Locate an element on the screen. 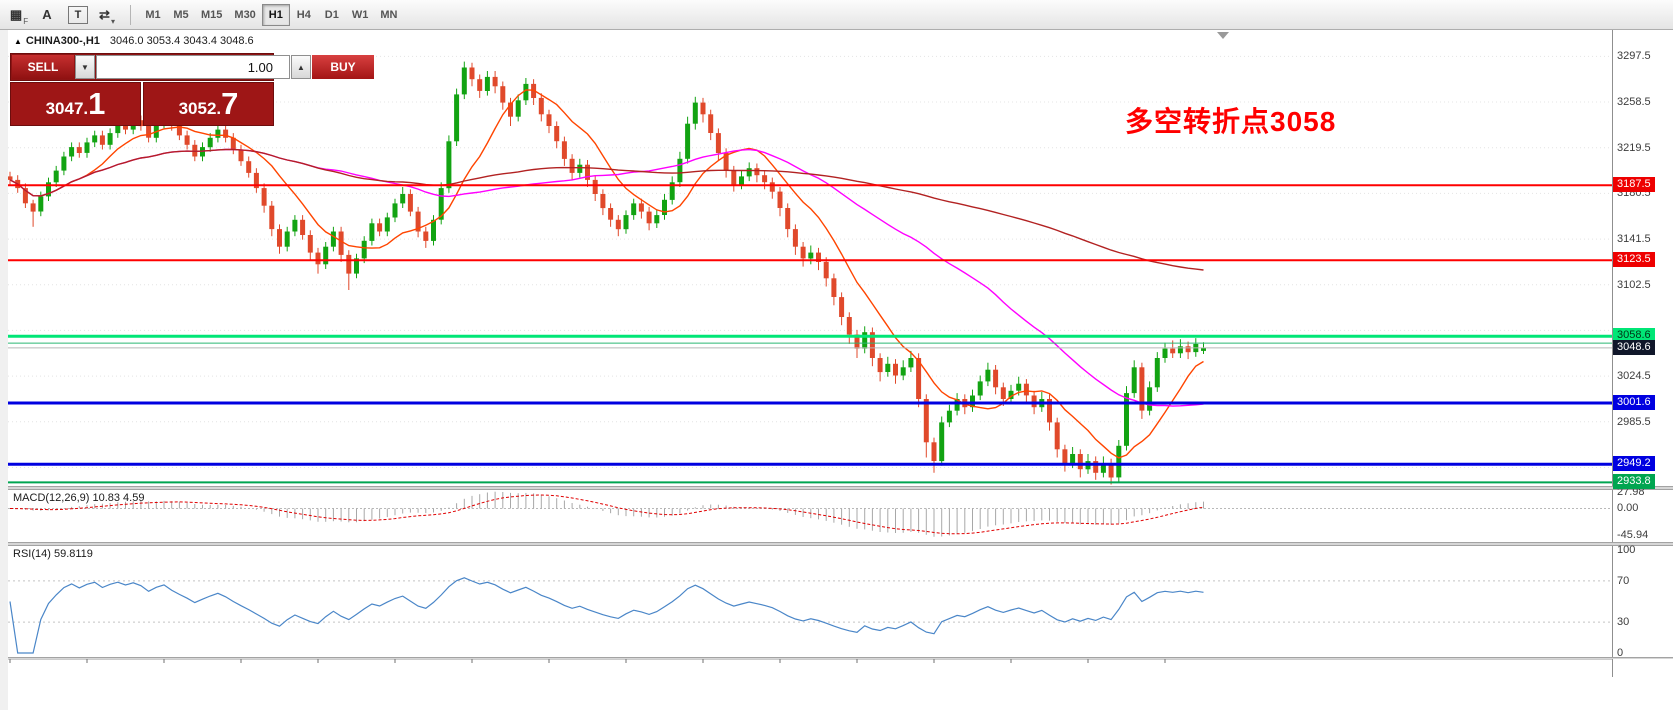 Image resolution: width=1673 pixels, height=710 pixels. price-axis is located at coordinates (1642, 353).